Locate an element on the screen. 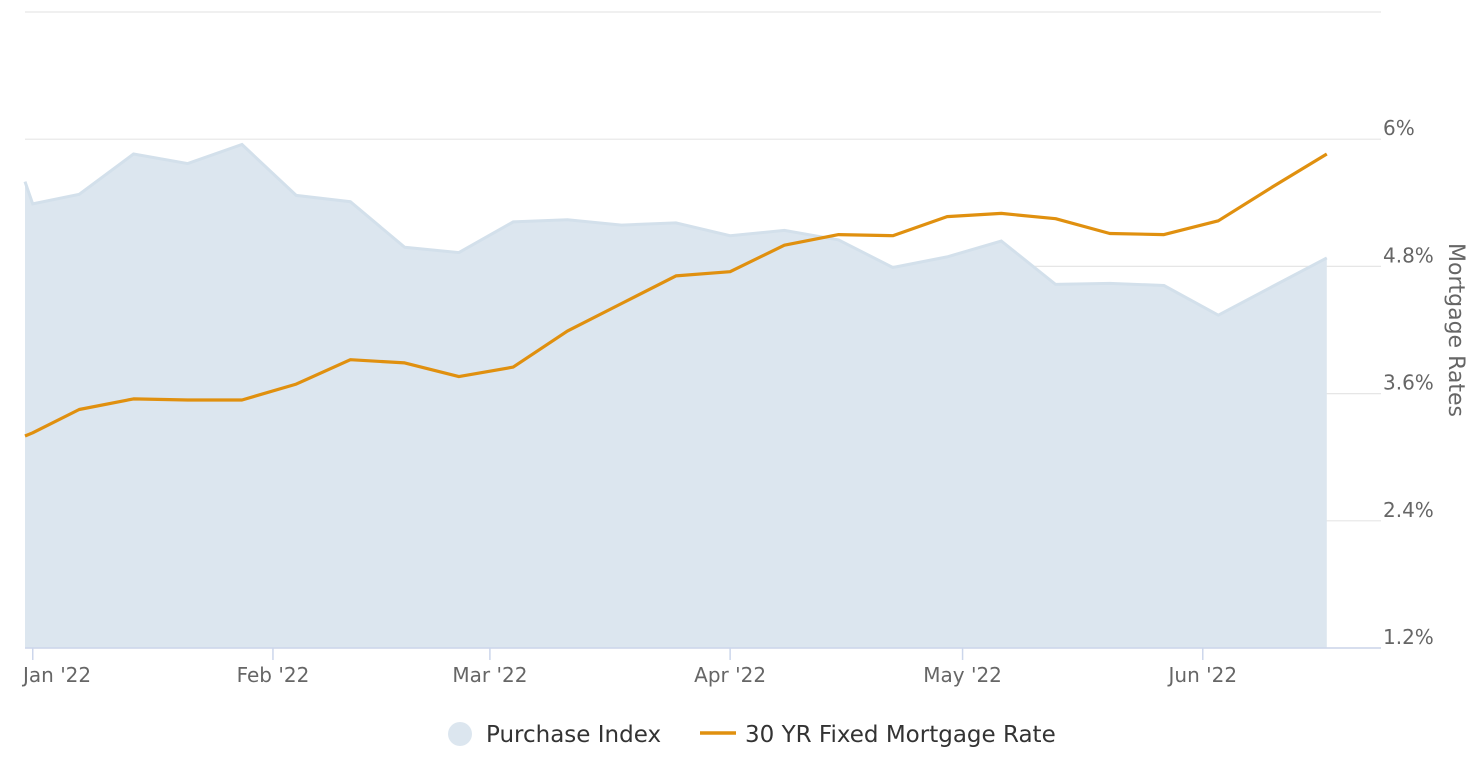 The height and width of the screenshot is (764, 1482). y-axis-right: Mortgage Rates 1.2% 2.4% 3.6% 4.8% 6% is located at coordinates (1425, 382).